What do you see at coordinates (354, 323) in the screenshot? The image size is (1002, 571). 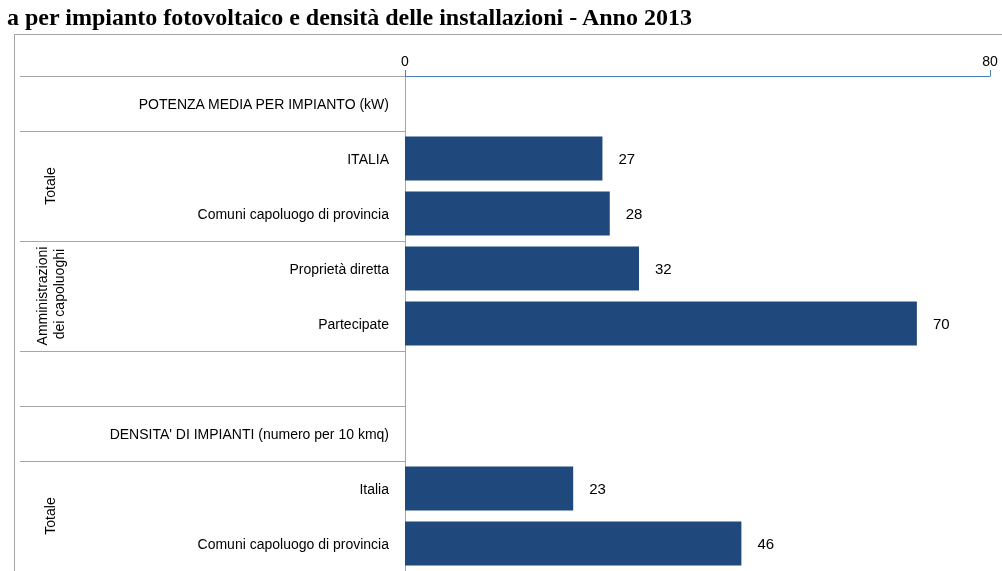 I see `y-tick-label: Partecipate` at bounding box center [354, 323].